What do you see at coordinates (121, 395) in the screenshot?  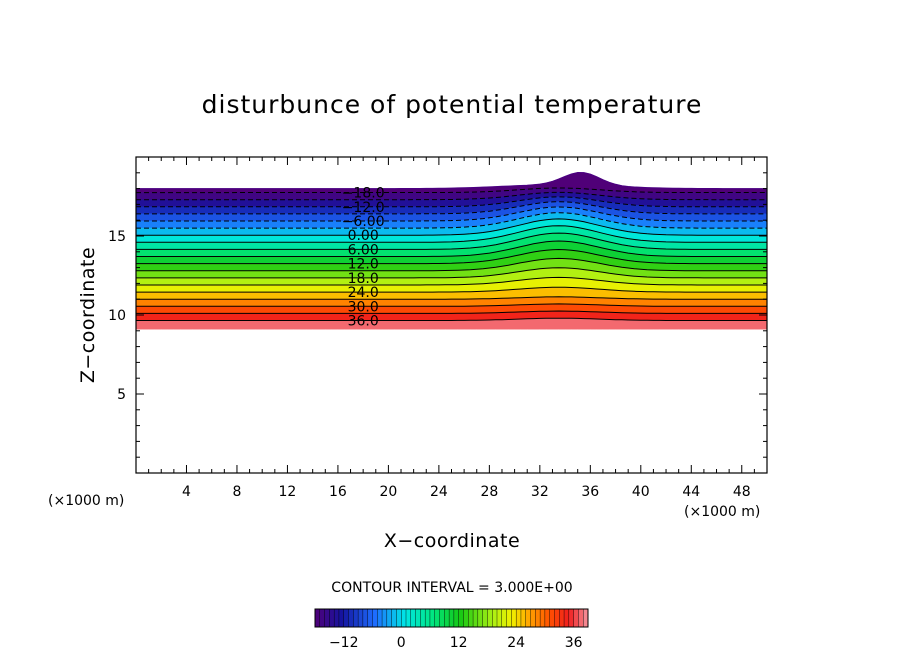 I see `y-tick-label: 5` at bounding box center [121, 395].